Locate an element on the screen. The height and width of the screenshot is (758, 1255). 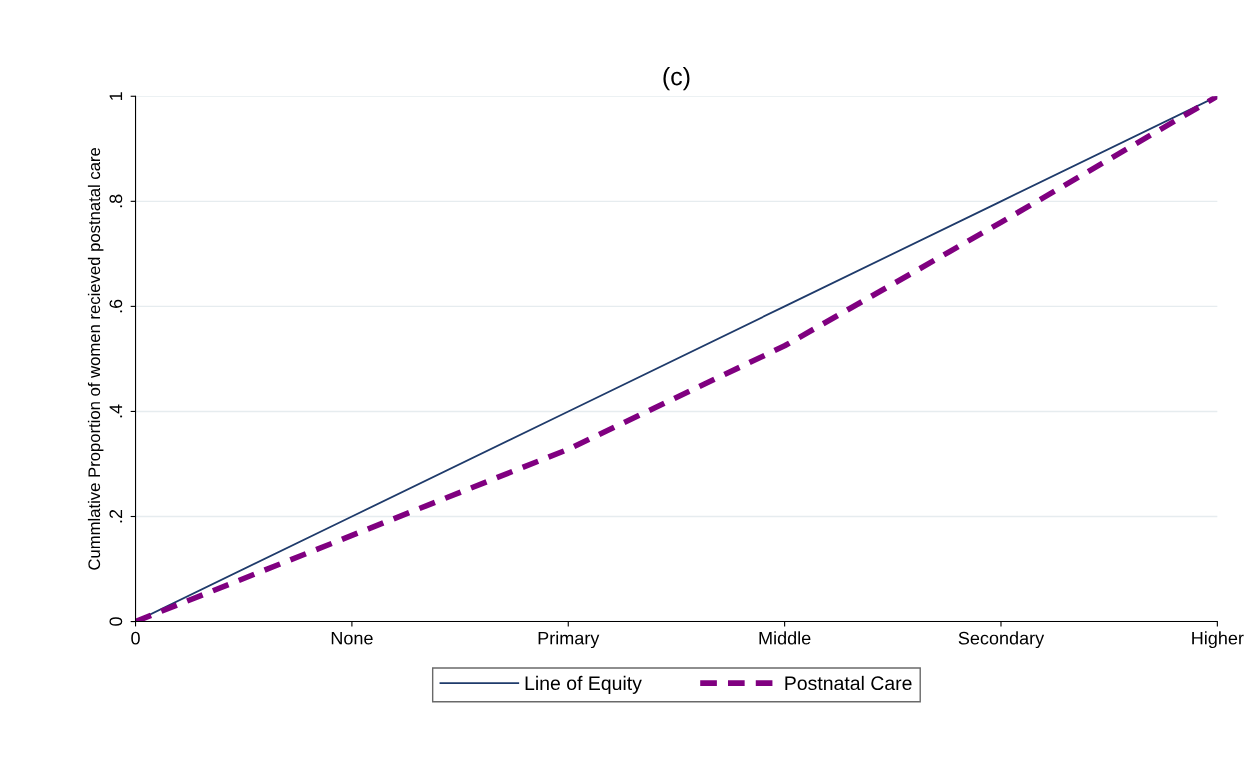
x-tick-label: None is located at coordinates (352, 638).